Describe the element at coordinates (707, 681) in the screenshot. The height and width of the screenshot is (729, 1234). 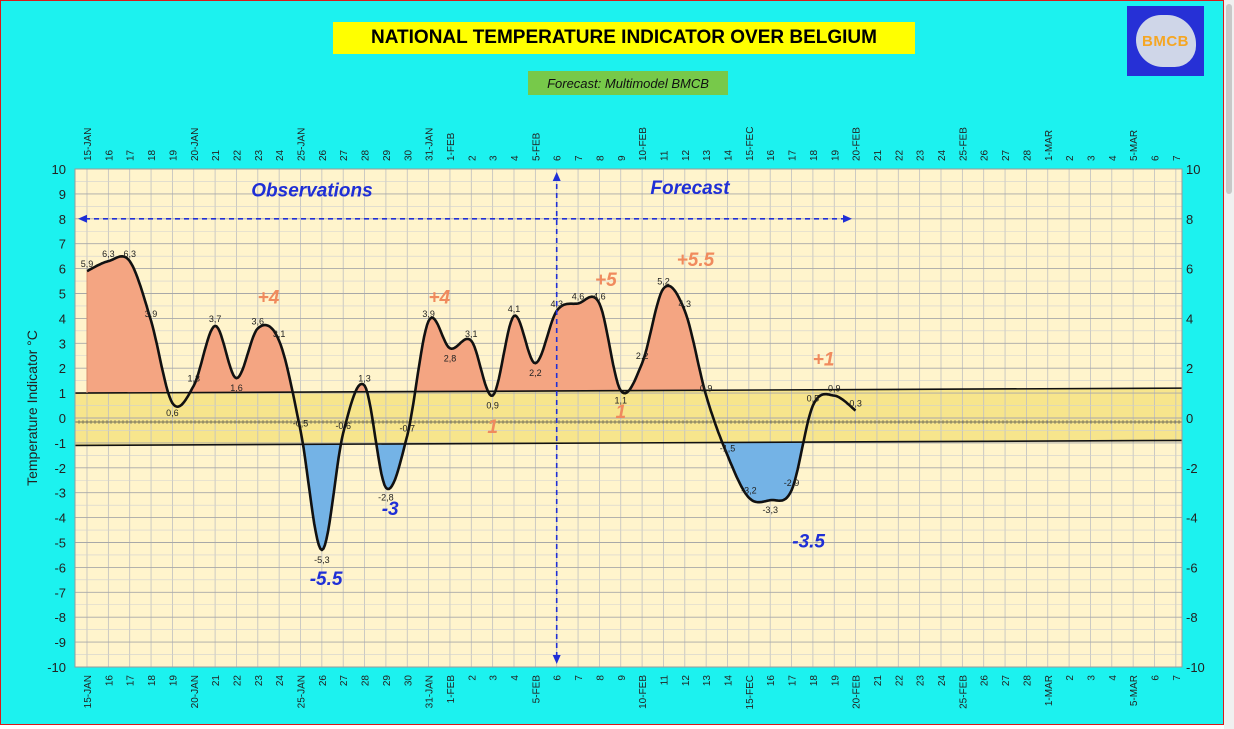
I see `x-tick-label-bottom: 13` at that location.